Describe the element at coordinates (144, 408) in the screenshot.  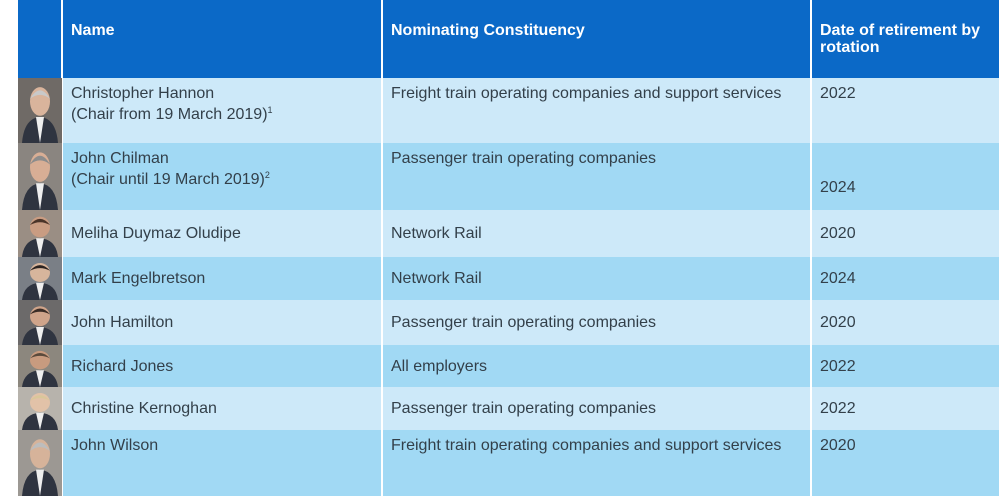
I see `member-name: Christine Kernoghan` at that location.